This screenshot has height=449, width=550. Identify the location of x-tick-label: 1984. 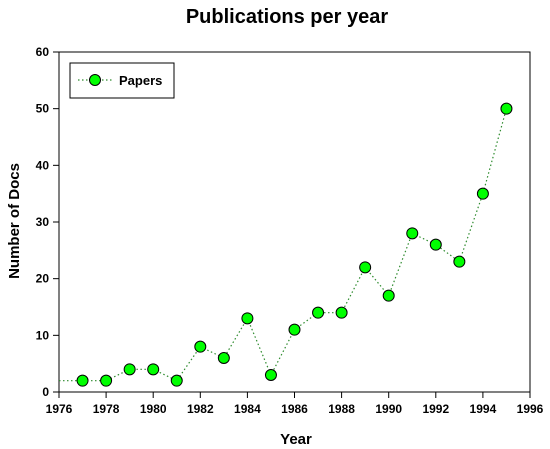
(247, 409).